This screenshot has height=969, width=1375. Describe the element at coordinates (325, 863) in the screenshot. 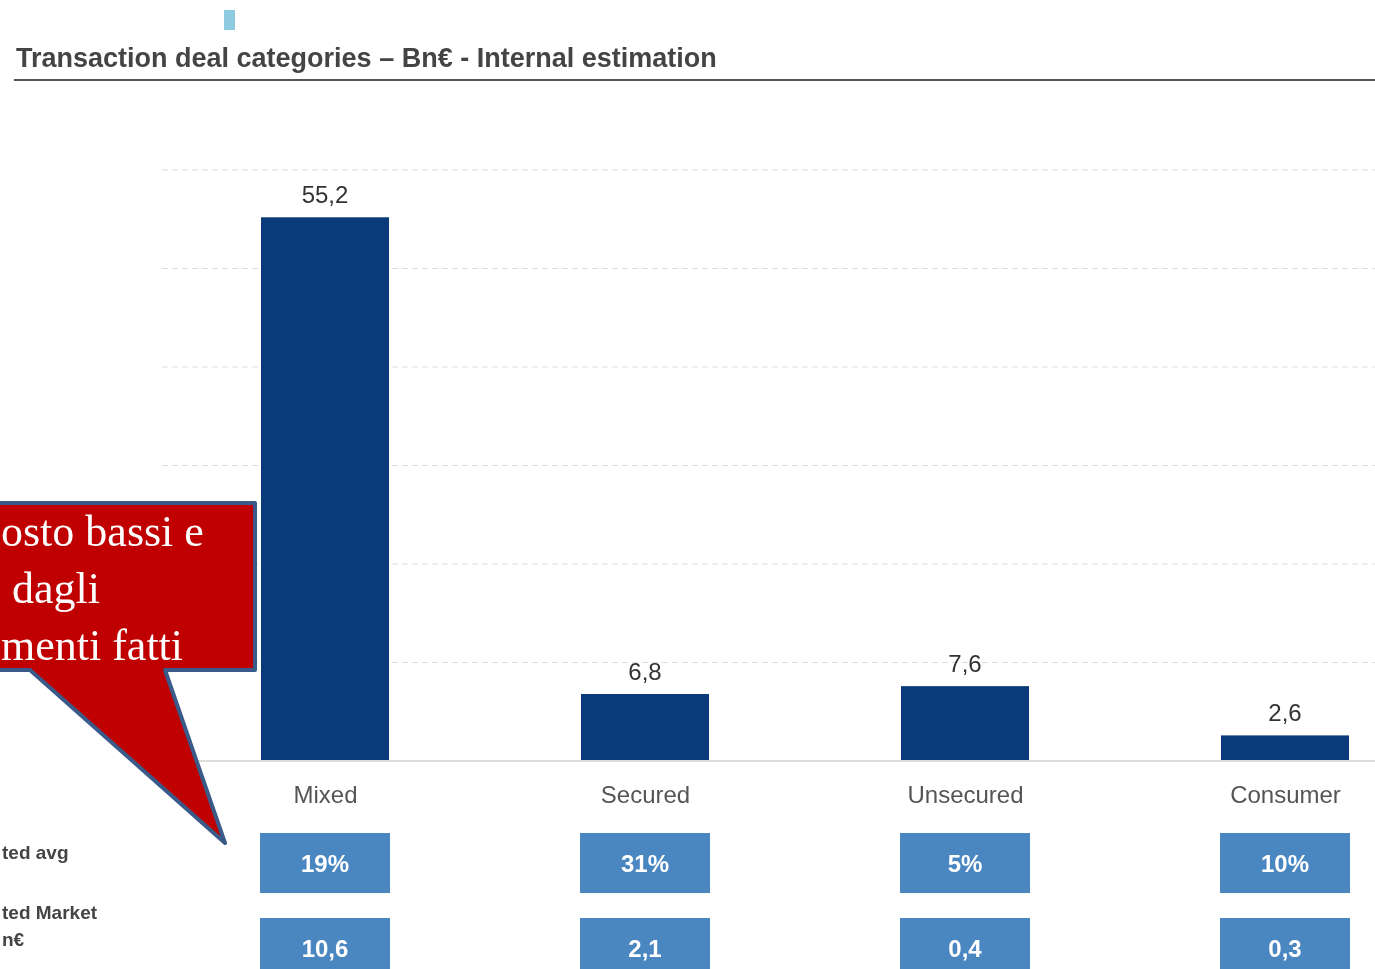

I see `text: 19%` at that location.